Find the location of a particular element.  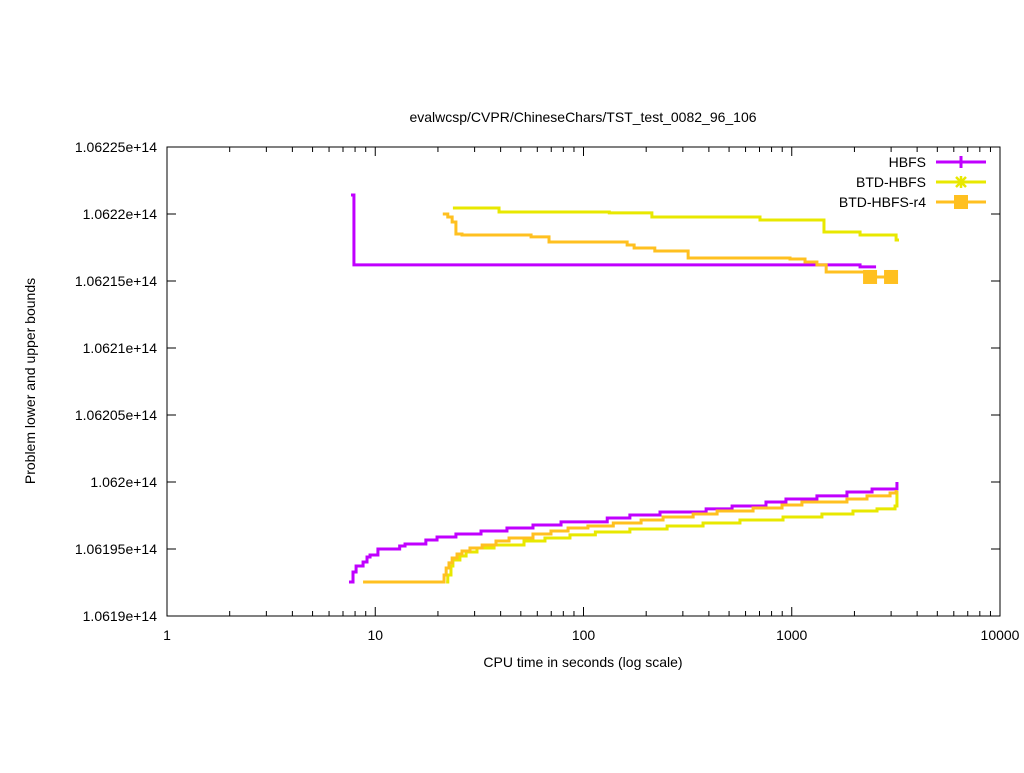

y-tick-label: 1.06215e+14 is located at coordinates (116, 281).